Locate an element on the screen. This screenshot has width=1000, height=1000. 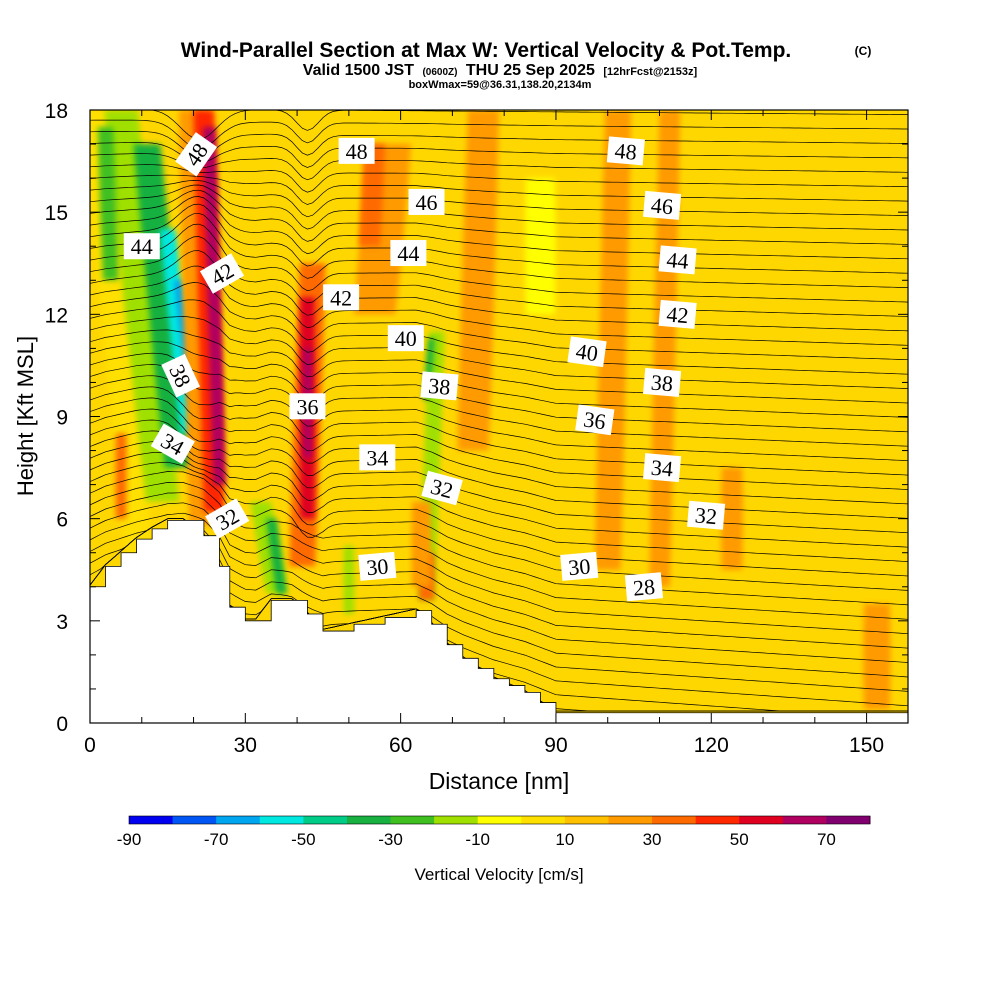
x-tick-label: 30 is located at coordinates (245, 745).